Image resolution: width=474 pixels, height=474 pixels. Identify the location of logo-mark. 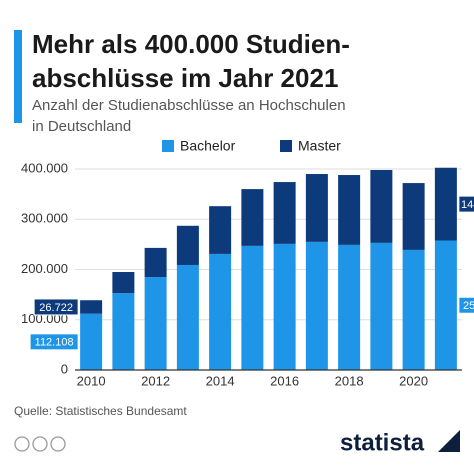
(449, 441).